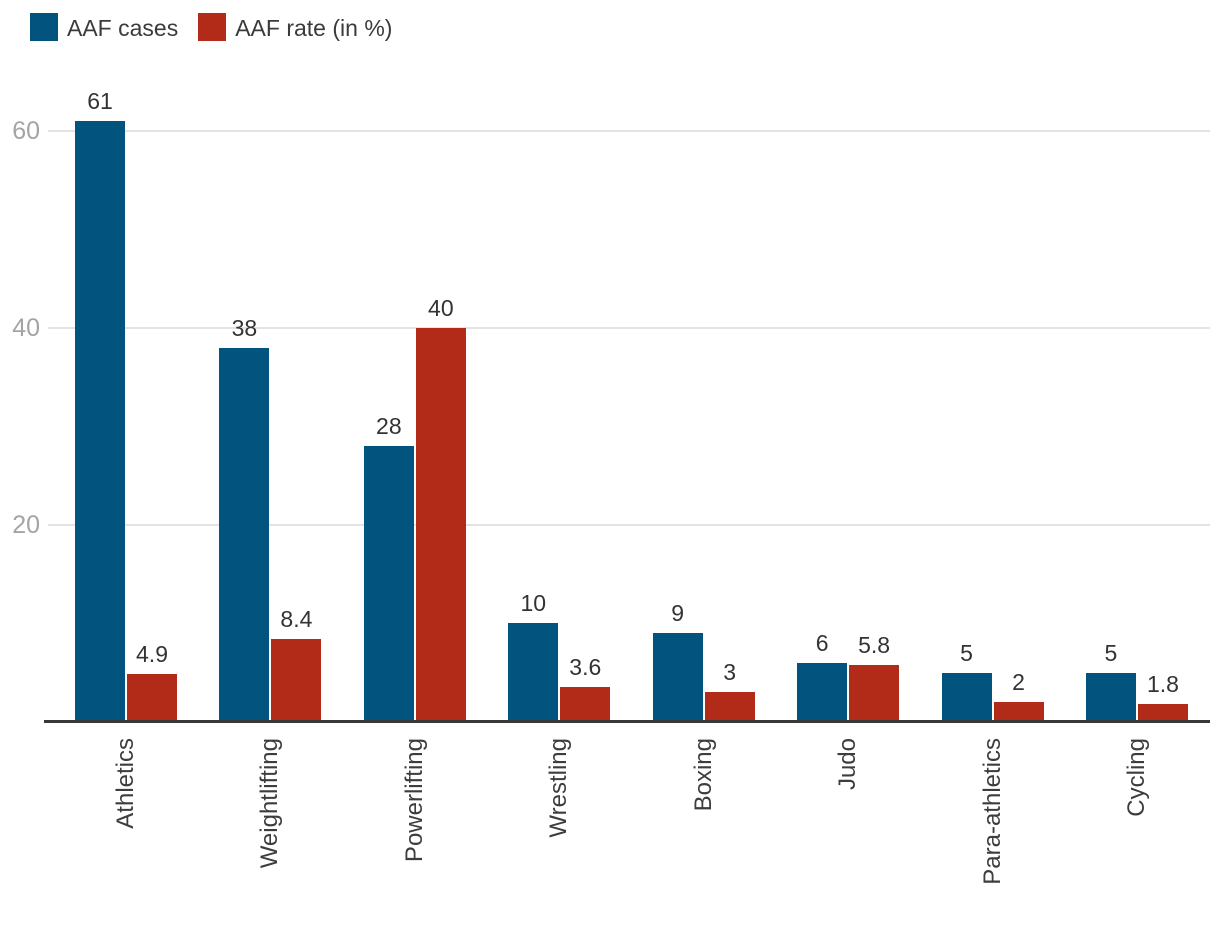 This screenshot has width=1220, height=928. What do you see at coordinates (26, 131) in the screenshot?
I see `y-tick-label: 60` at bounding box center [26, 131].